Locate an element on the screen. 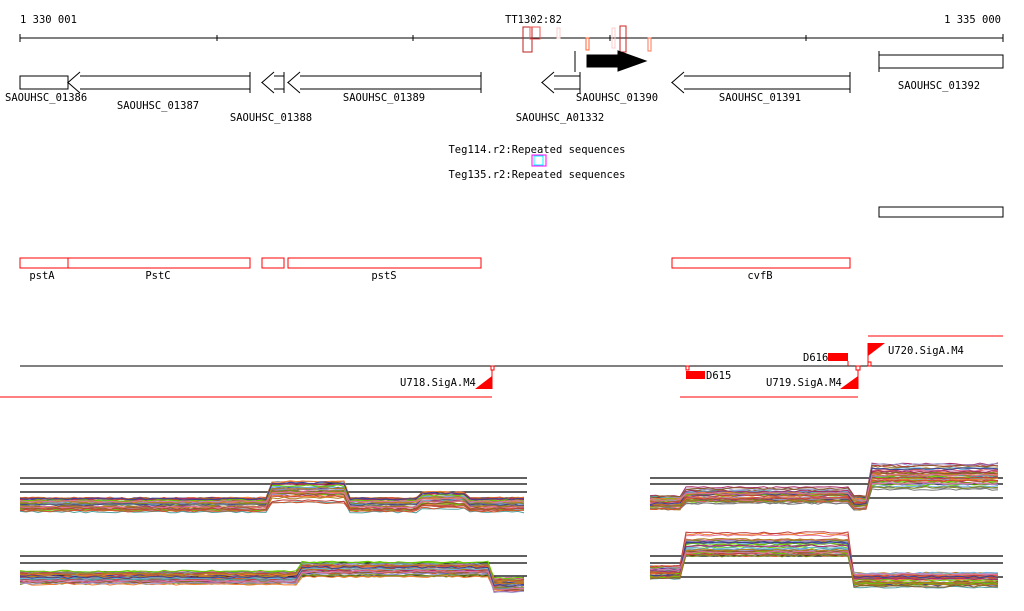  gene-SAOUHSC_A01332 is located at coordinates (560, 82).